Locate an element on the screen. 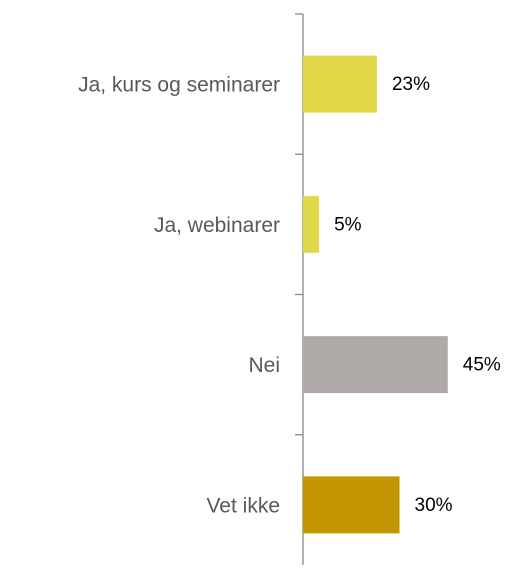  category-label: Ja, kurs og seminarer is located at coordinates (179, 85).